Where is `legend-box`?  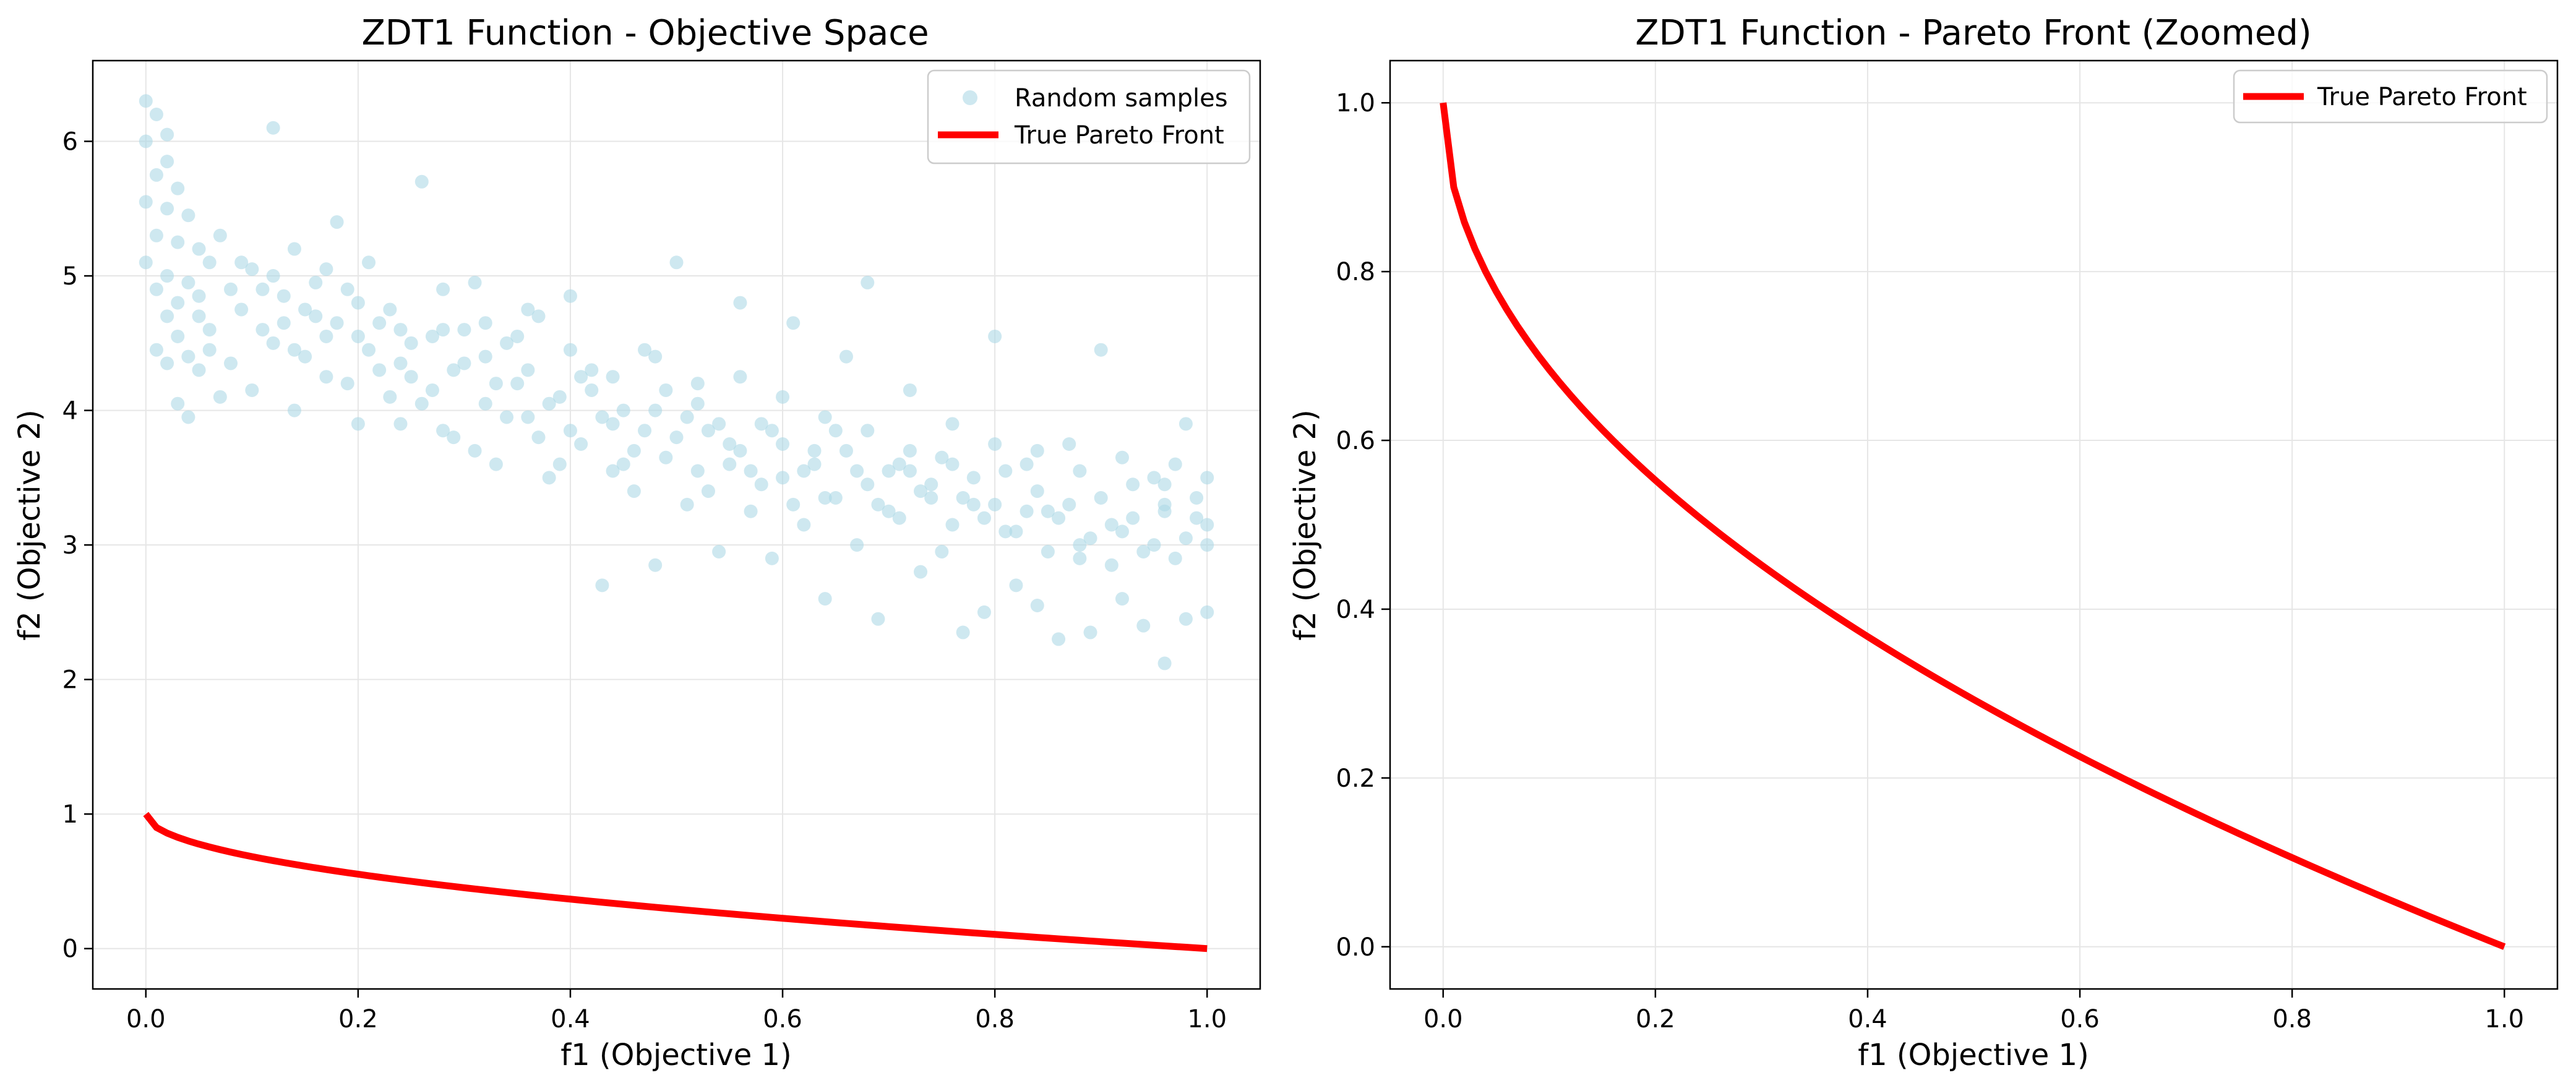 legend-box is located at coordinates (1089, 117).